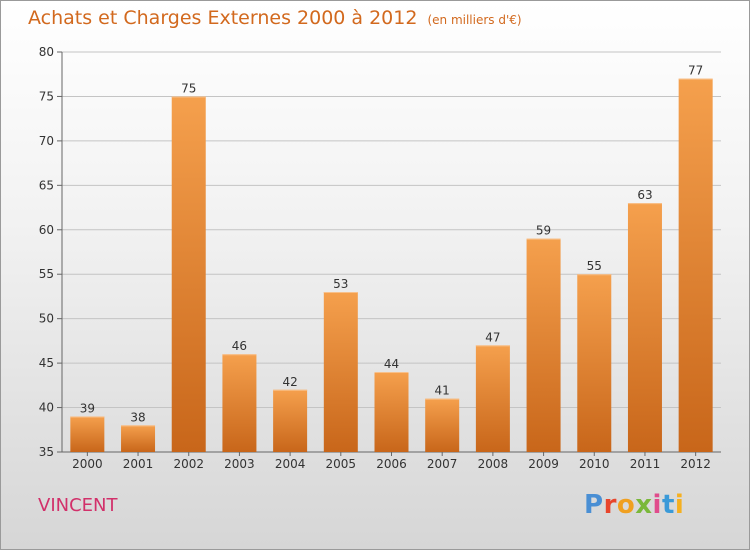 The image size is (750, 551). I want to click on bar-value-label: 63, so click(644, 195).